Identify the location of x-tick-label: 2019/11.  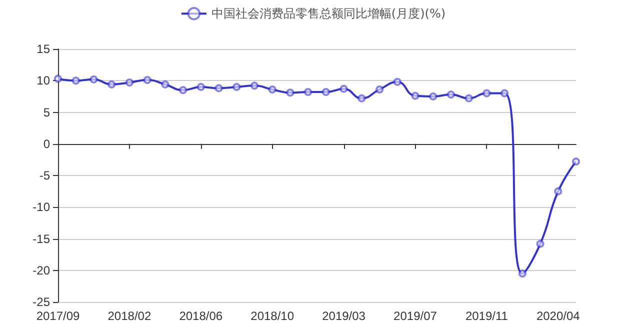
(486, 316).